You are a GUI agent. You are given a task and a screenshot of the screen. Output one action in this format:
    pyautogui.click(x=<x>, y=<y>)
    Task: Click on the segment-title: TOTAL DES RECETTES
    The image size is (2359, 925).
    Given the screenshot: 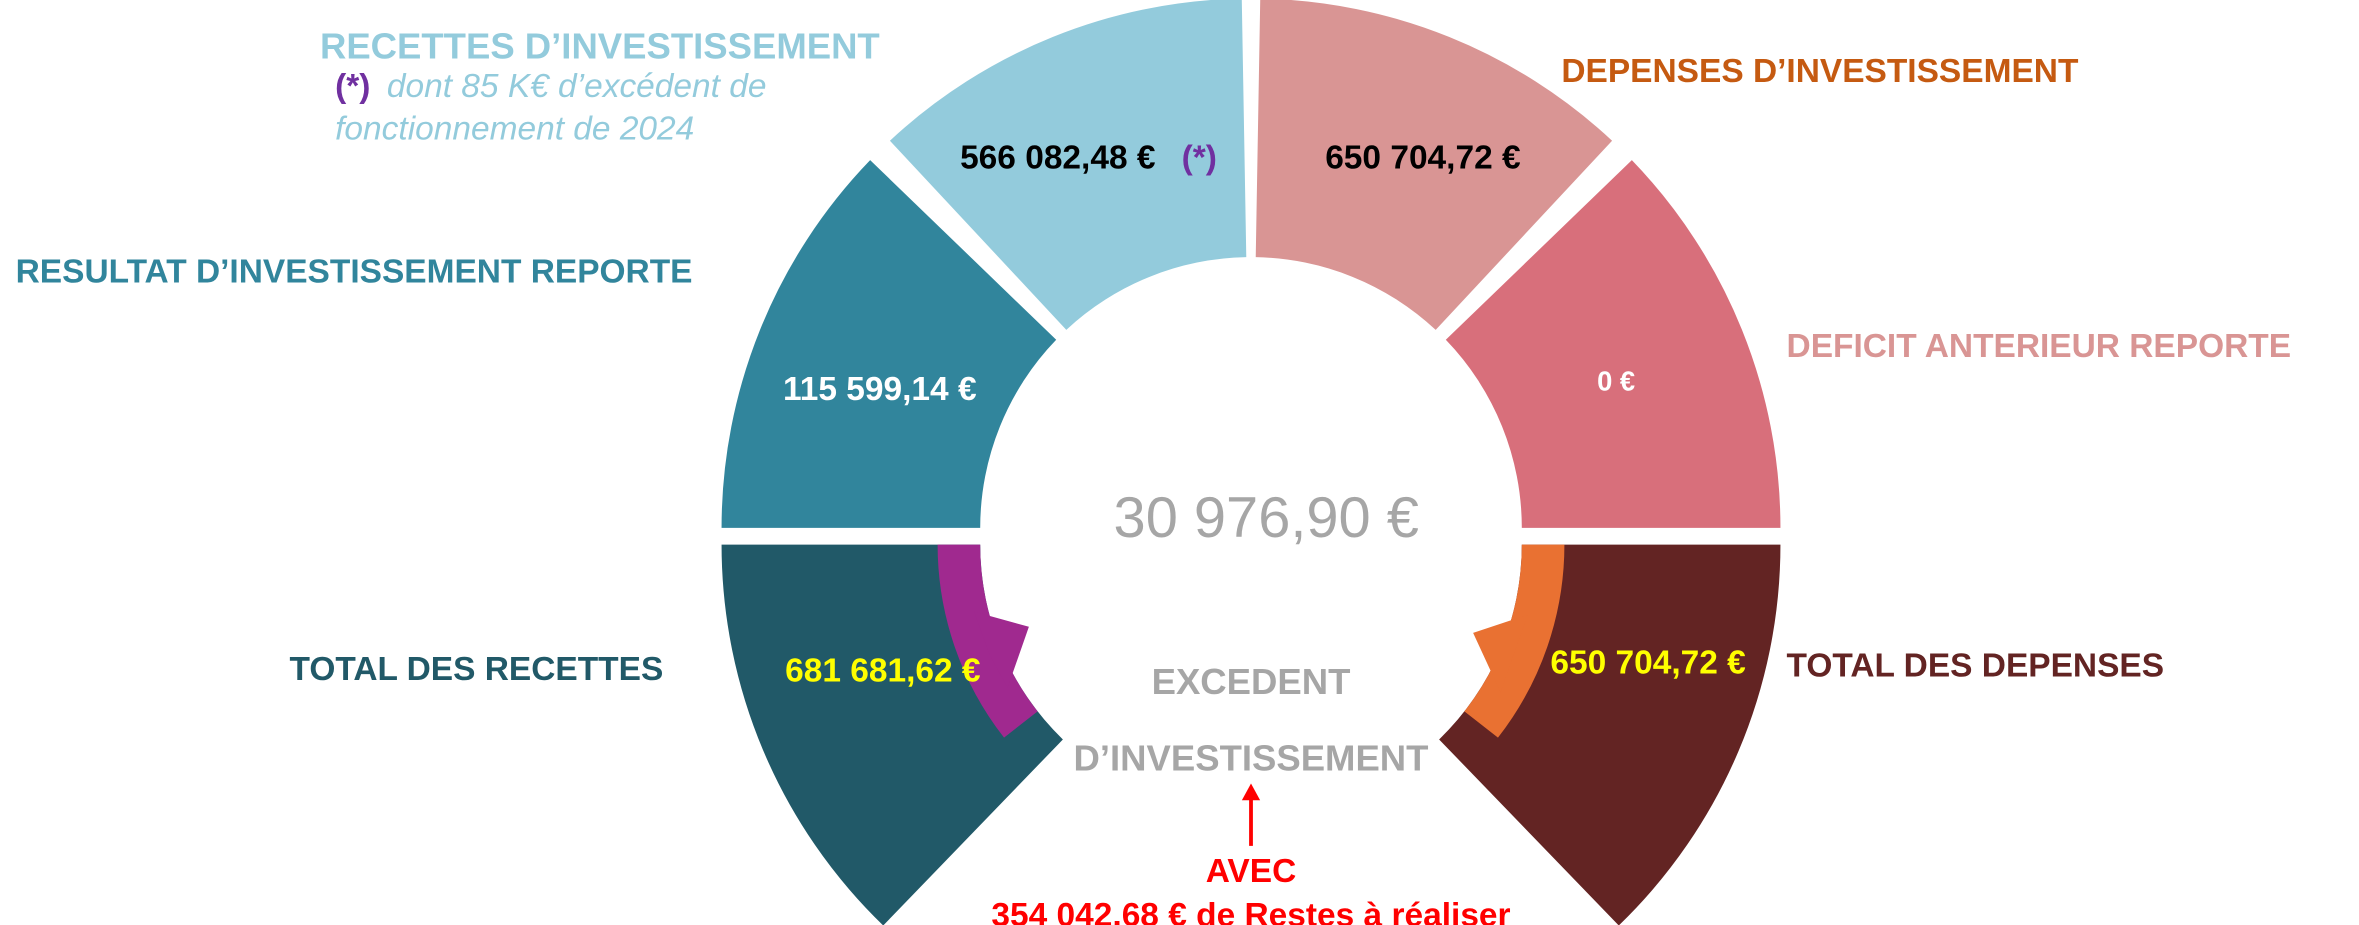 What is the action you would take?
    pyautogui.click(x=476, y=669)
    